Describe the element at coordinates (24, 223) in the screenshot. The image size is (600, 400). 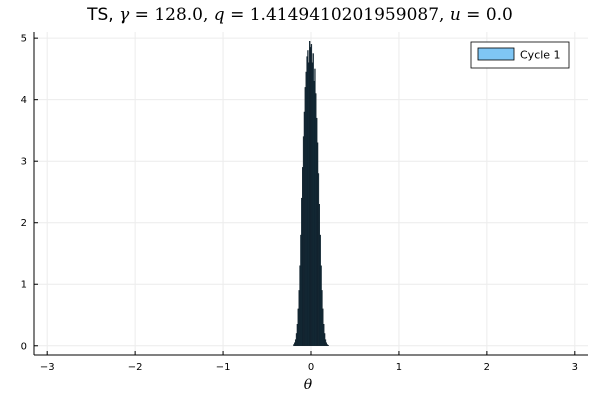
I see `y-tick-label-2: 2` at that location.